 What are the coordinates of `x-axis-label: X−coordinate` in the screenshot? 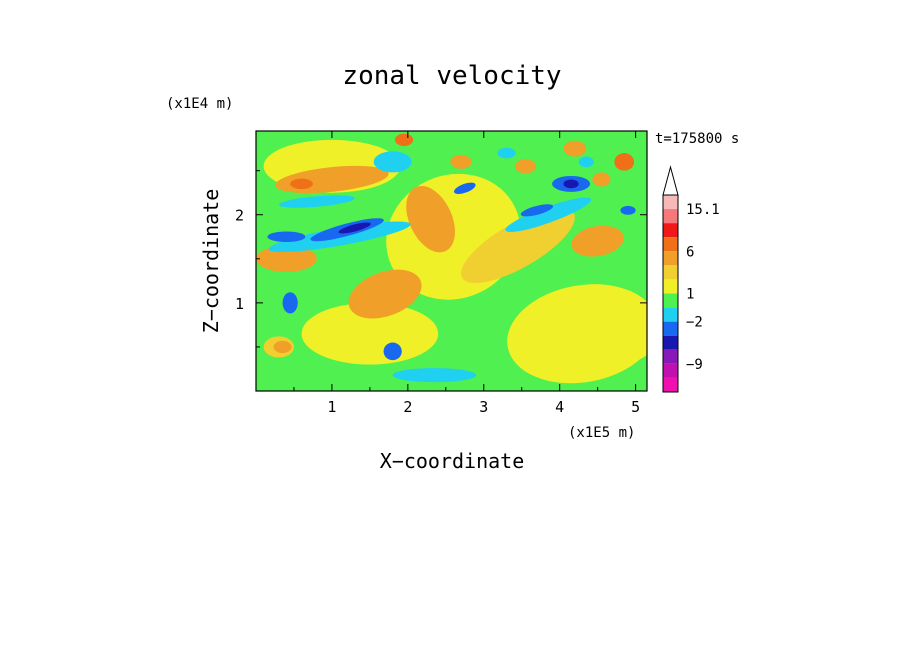 It's located at (452, 461).